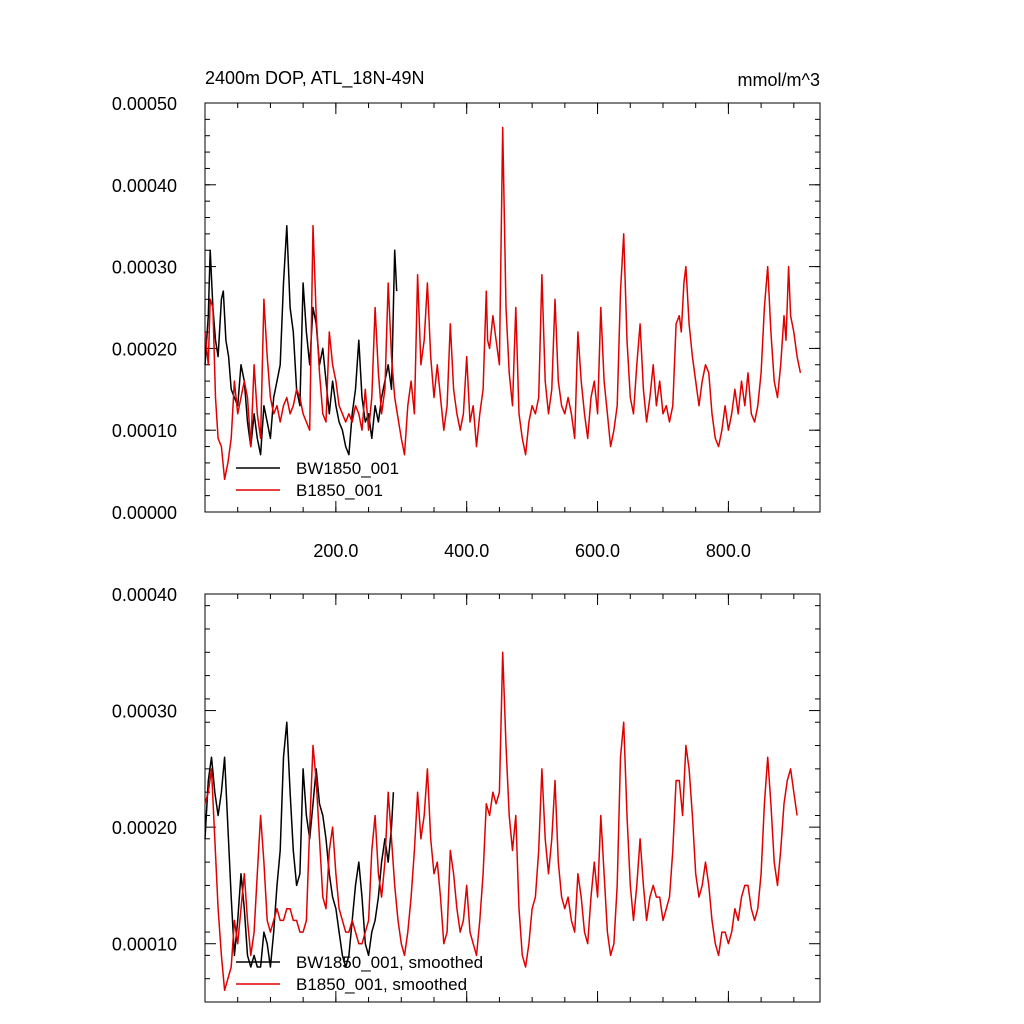 The height and width of the screenshot is (1024, 1024). What do you see at coordinates (335, 551) in the screenshot?
I see `x-tick-label: 200.0` at bounding box center [335, 551].